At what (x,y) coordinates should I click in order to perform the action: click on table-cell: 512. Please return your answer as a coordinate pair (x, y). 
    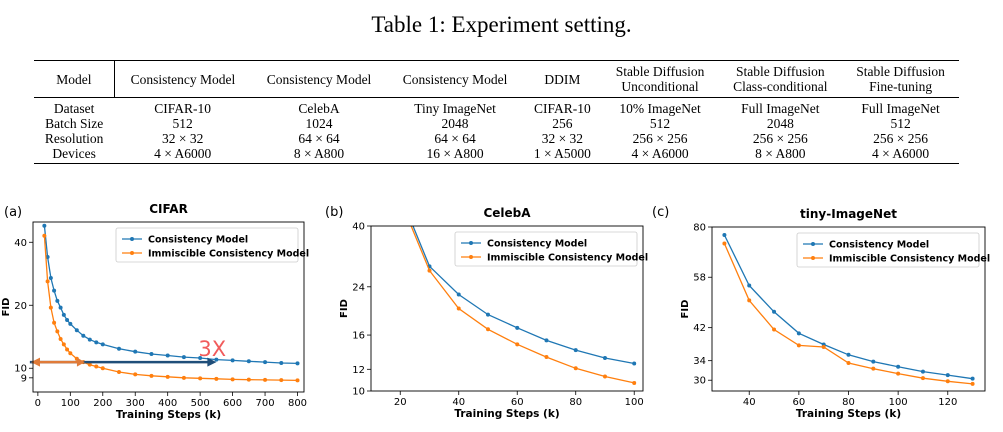
    Looking at the image, I should click on (660, 123).